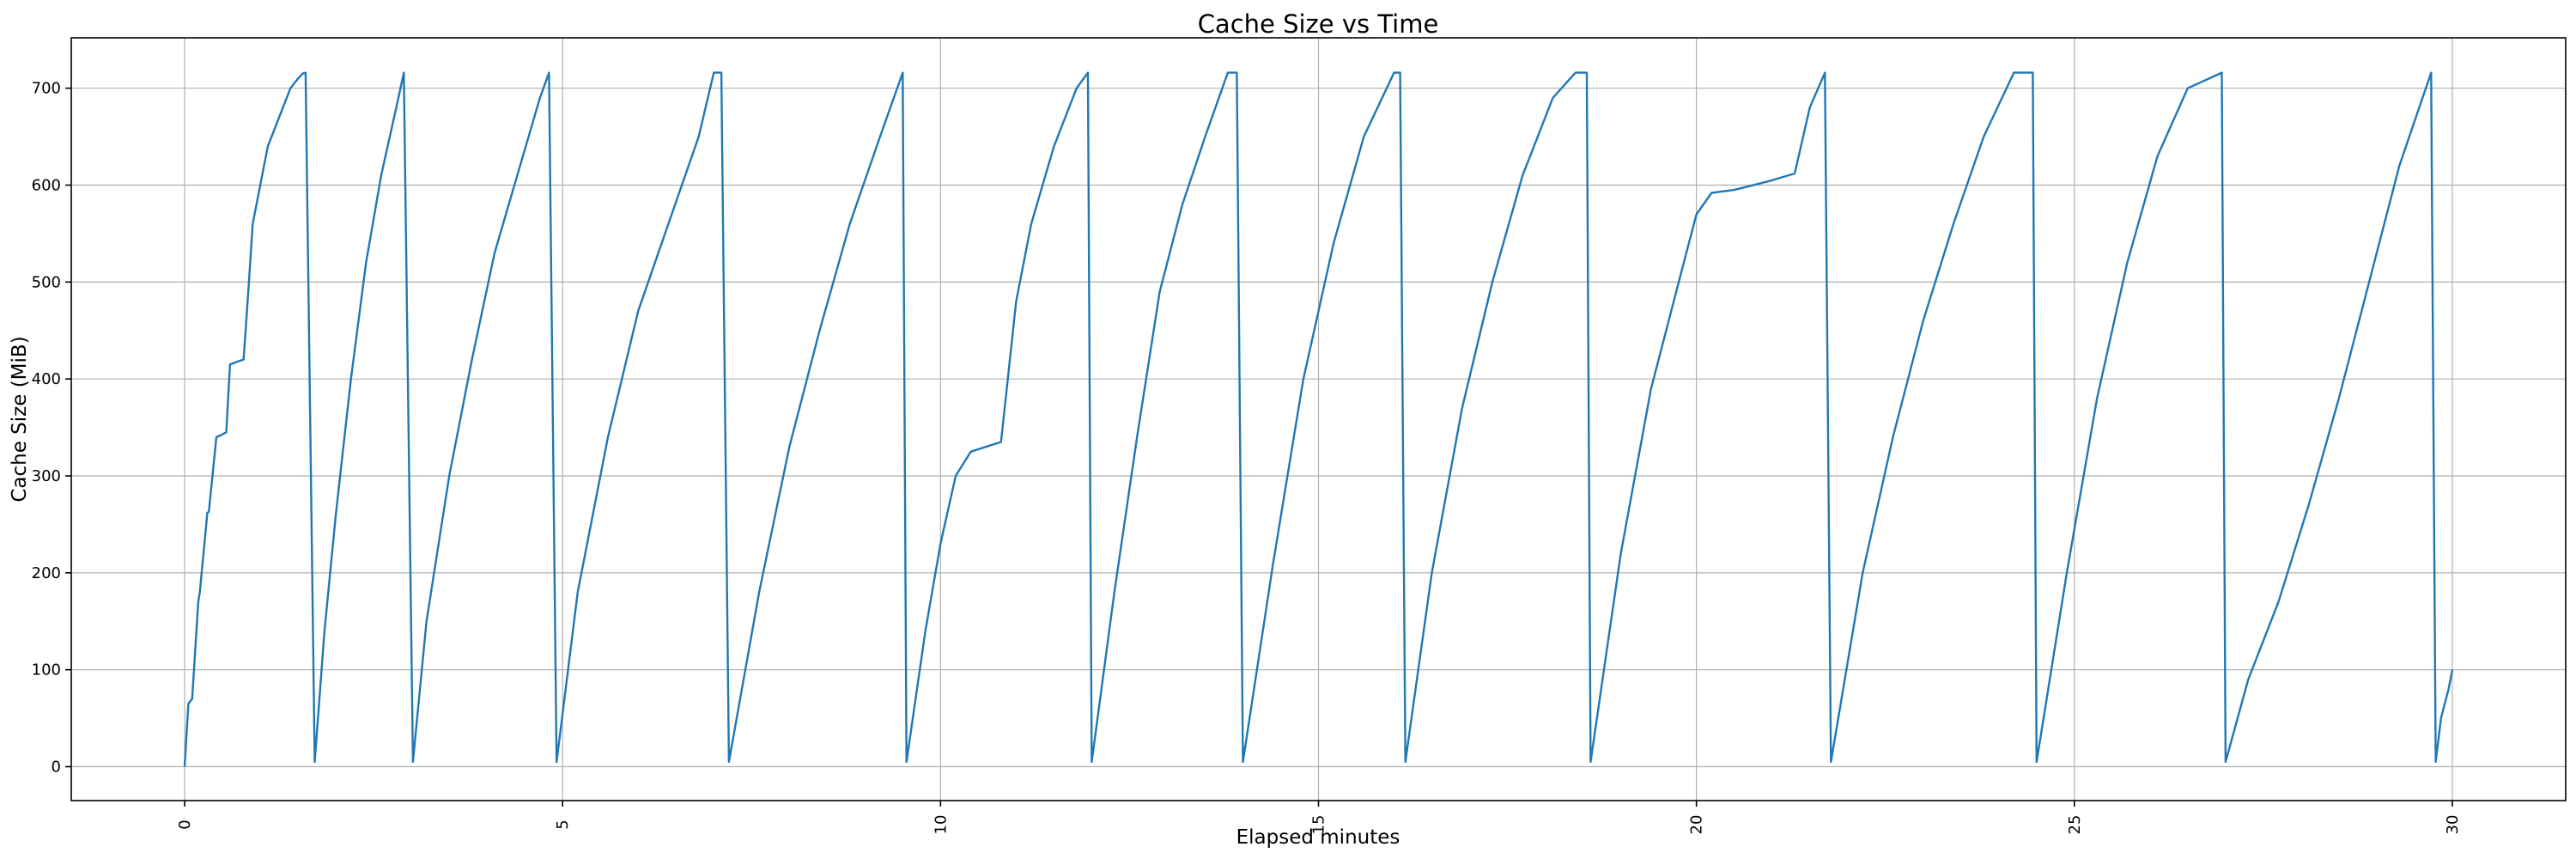  I want to click on y-tick-label: 300, so click(46, 476).